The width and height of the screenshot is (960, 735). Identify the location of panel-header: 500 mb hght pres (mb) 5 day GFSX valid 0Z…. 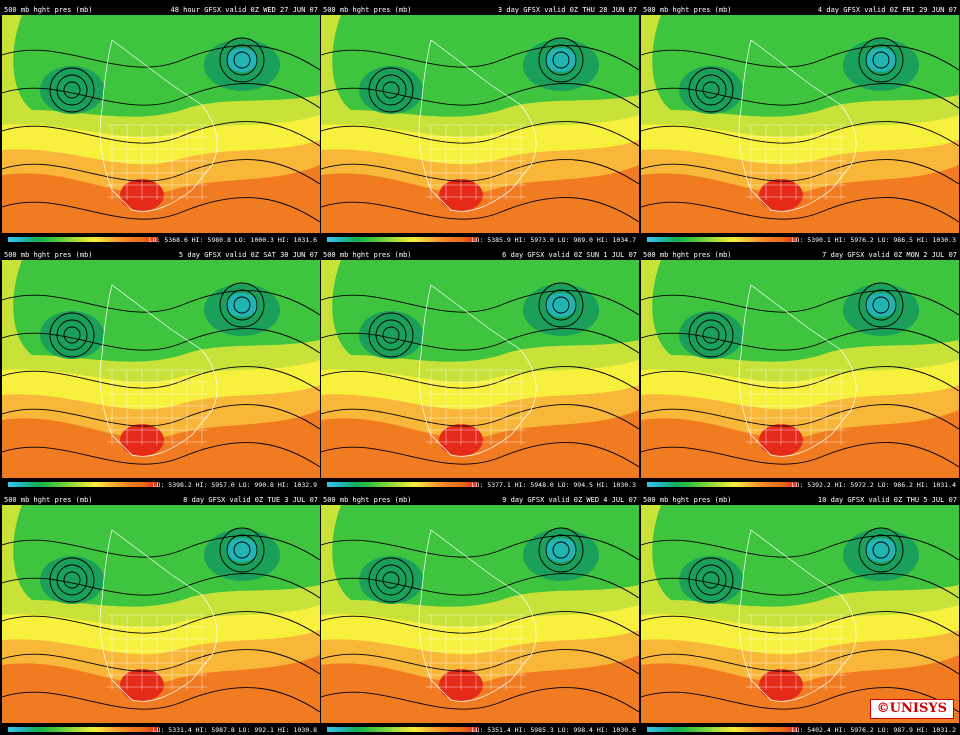
(161, 255).